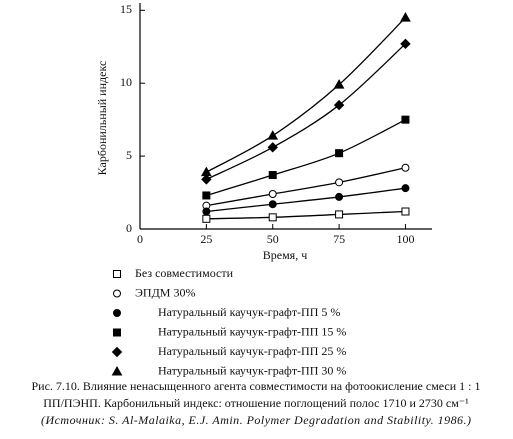 The height and width of the screenshot is (439, 513). I want to click on legend-label: Натуральный каучук-графт-ПП 5 %, so click(249, 312).